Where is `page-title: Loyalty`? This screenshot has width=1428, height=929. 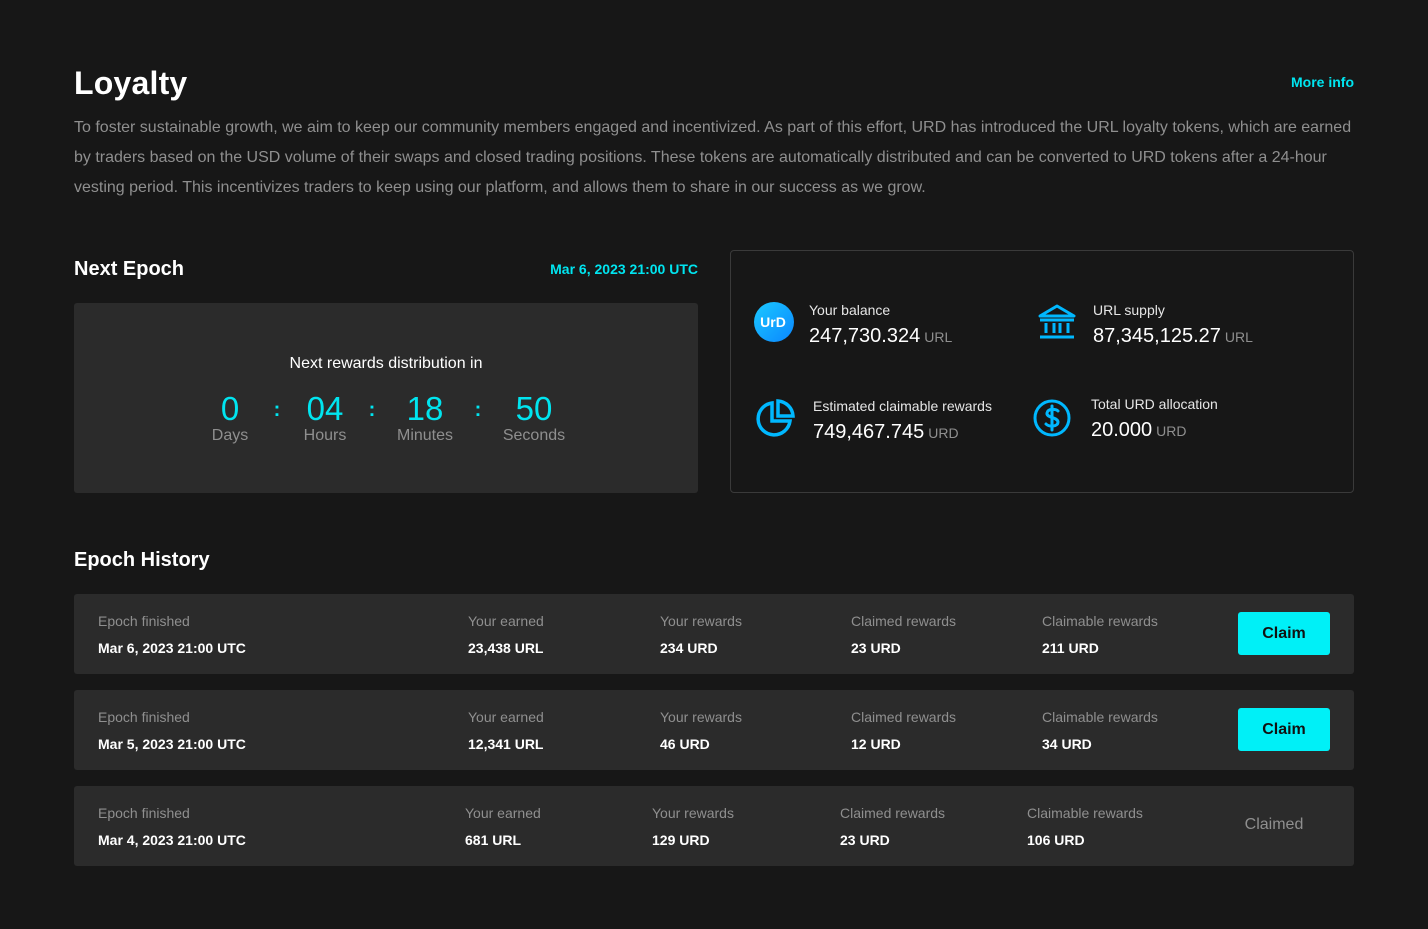 page-title: Loyalty is located at coordinates (131, 83).